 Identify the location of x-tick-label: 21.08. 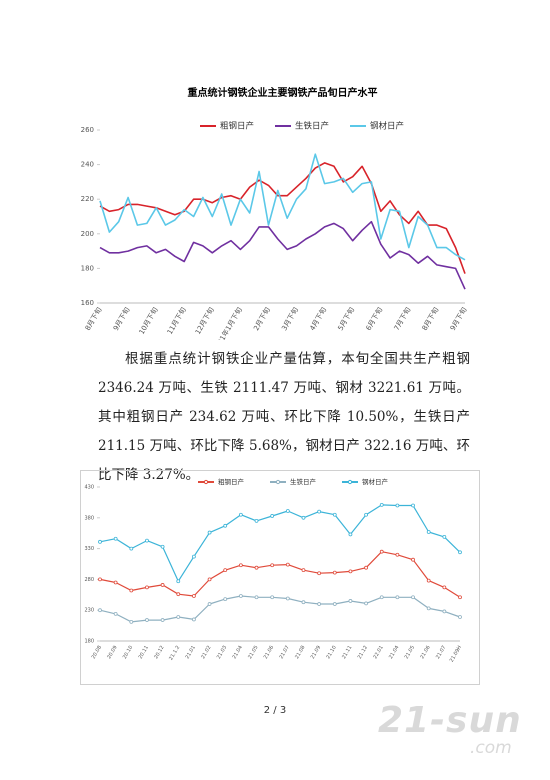
(300, 652).